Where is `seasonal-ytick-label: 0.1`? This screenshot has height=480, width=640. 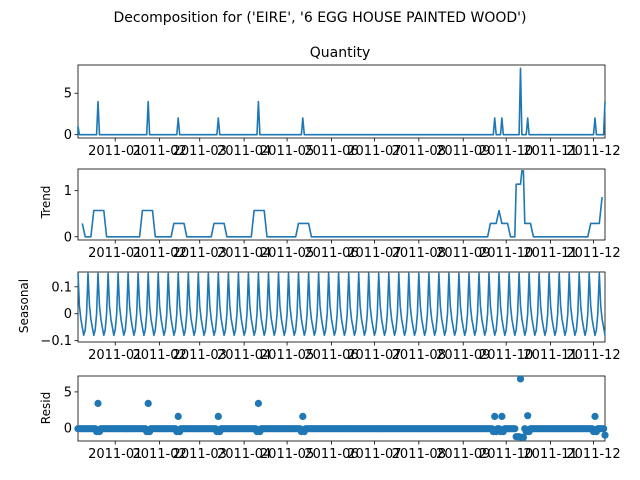 seasonal-ytick-label: 0.1 is located at coordinates (61, 287).